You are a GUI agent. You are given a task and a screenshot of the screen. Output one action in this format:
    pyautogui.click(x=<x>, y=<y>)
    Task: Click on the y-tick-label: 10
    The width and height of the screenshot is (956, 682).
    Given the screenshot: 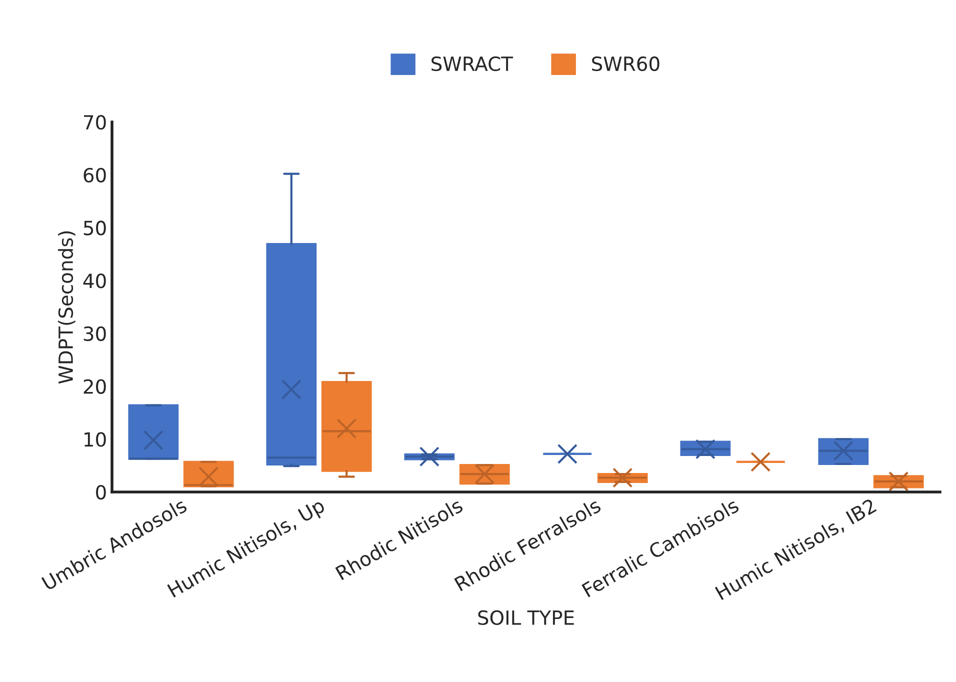 What is the action you would take?
    pyautogui.click(x=95, y=439)
    